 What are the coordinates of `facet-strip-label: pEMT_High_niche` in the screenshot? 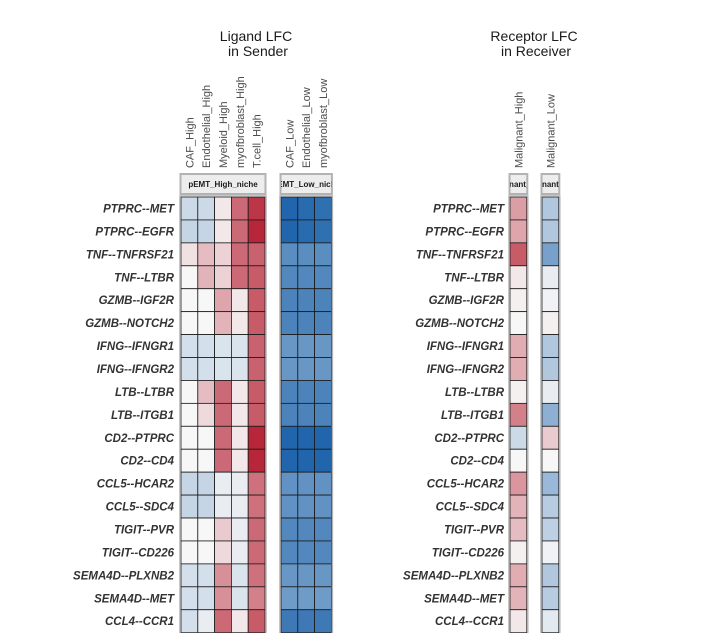 It's located at (223, 184).